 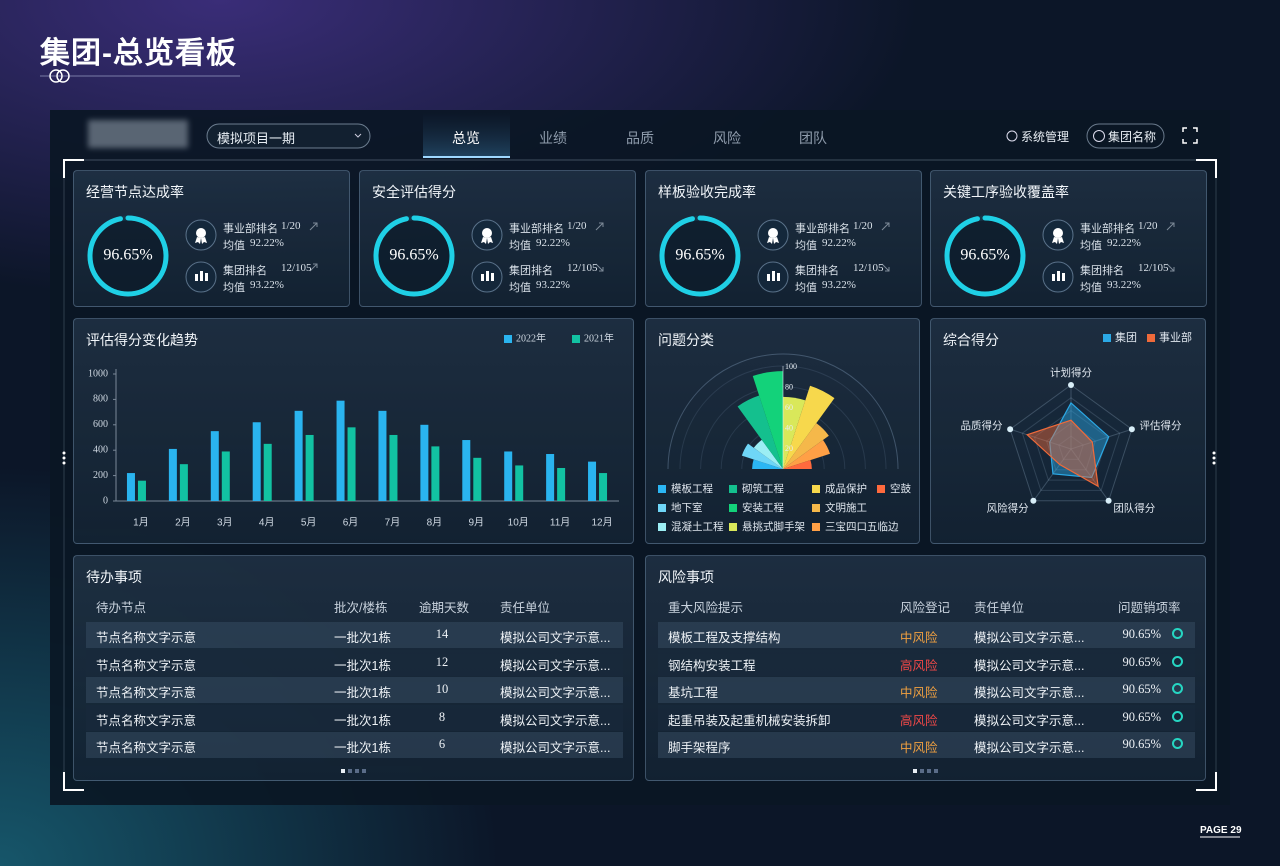 I want to click on x-tick-label: 3月, so click(x=225, y=523).